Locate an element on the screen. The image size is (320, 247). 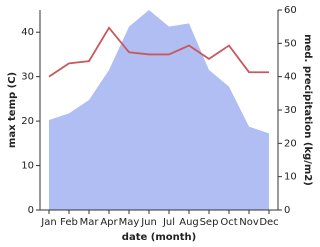
x-axis-title: date (month) is located at coordinates (159, 237).